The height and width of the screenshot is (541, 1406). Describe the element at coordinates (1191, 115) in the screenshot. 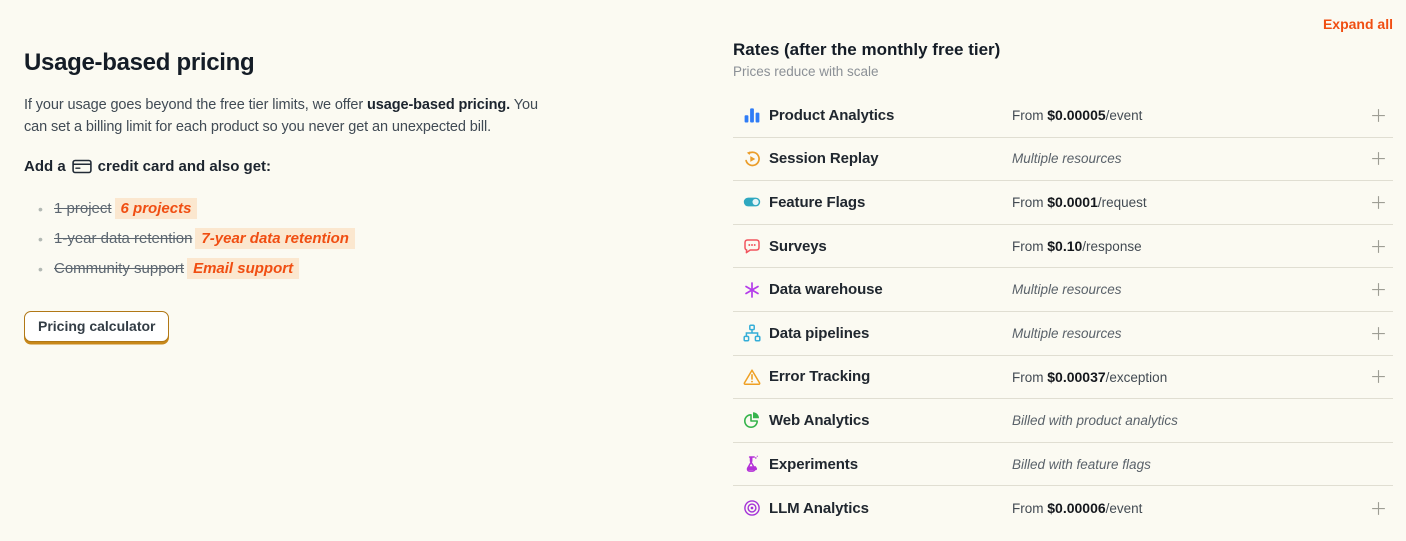

I see `product-rate: From $0.00005/event` at that location.